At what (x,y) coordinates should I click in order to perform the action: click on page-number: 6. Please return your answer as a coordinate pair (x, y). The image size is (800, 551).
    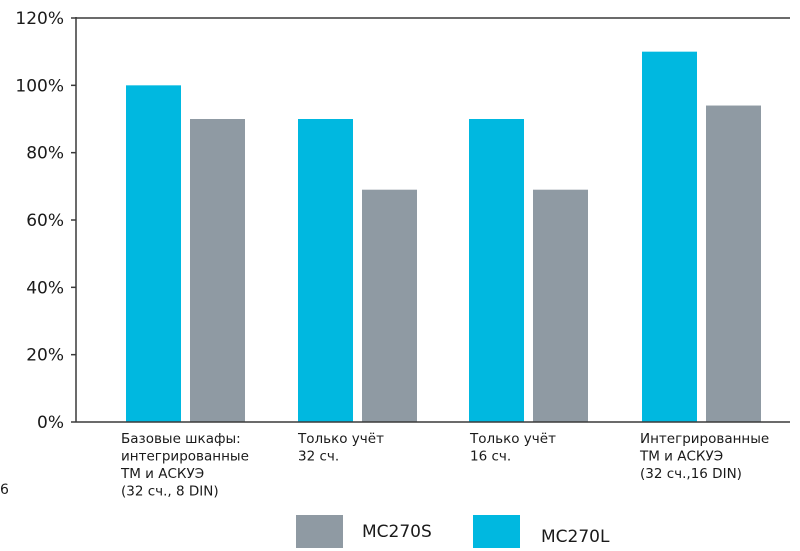
    Looking at the image, I should click on (4, 490).